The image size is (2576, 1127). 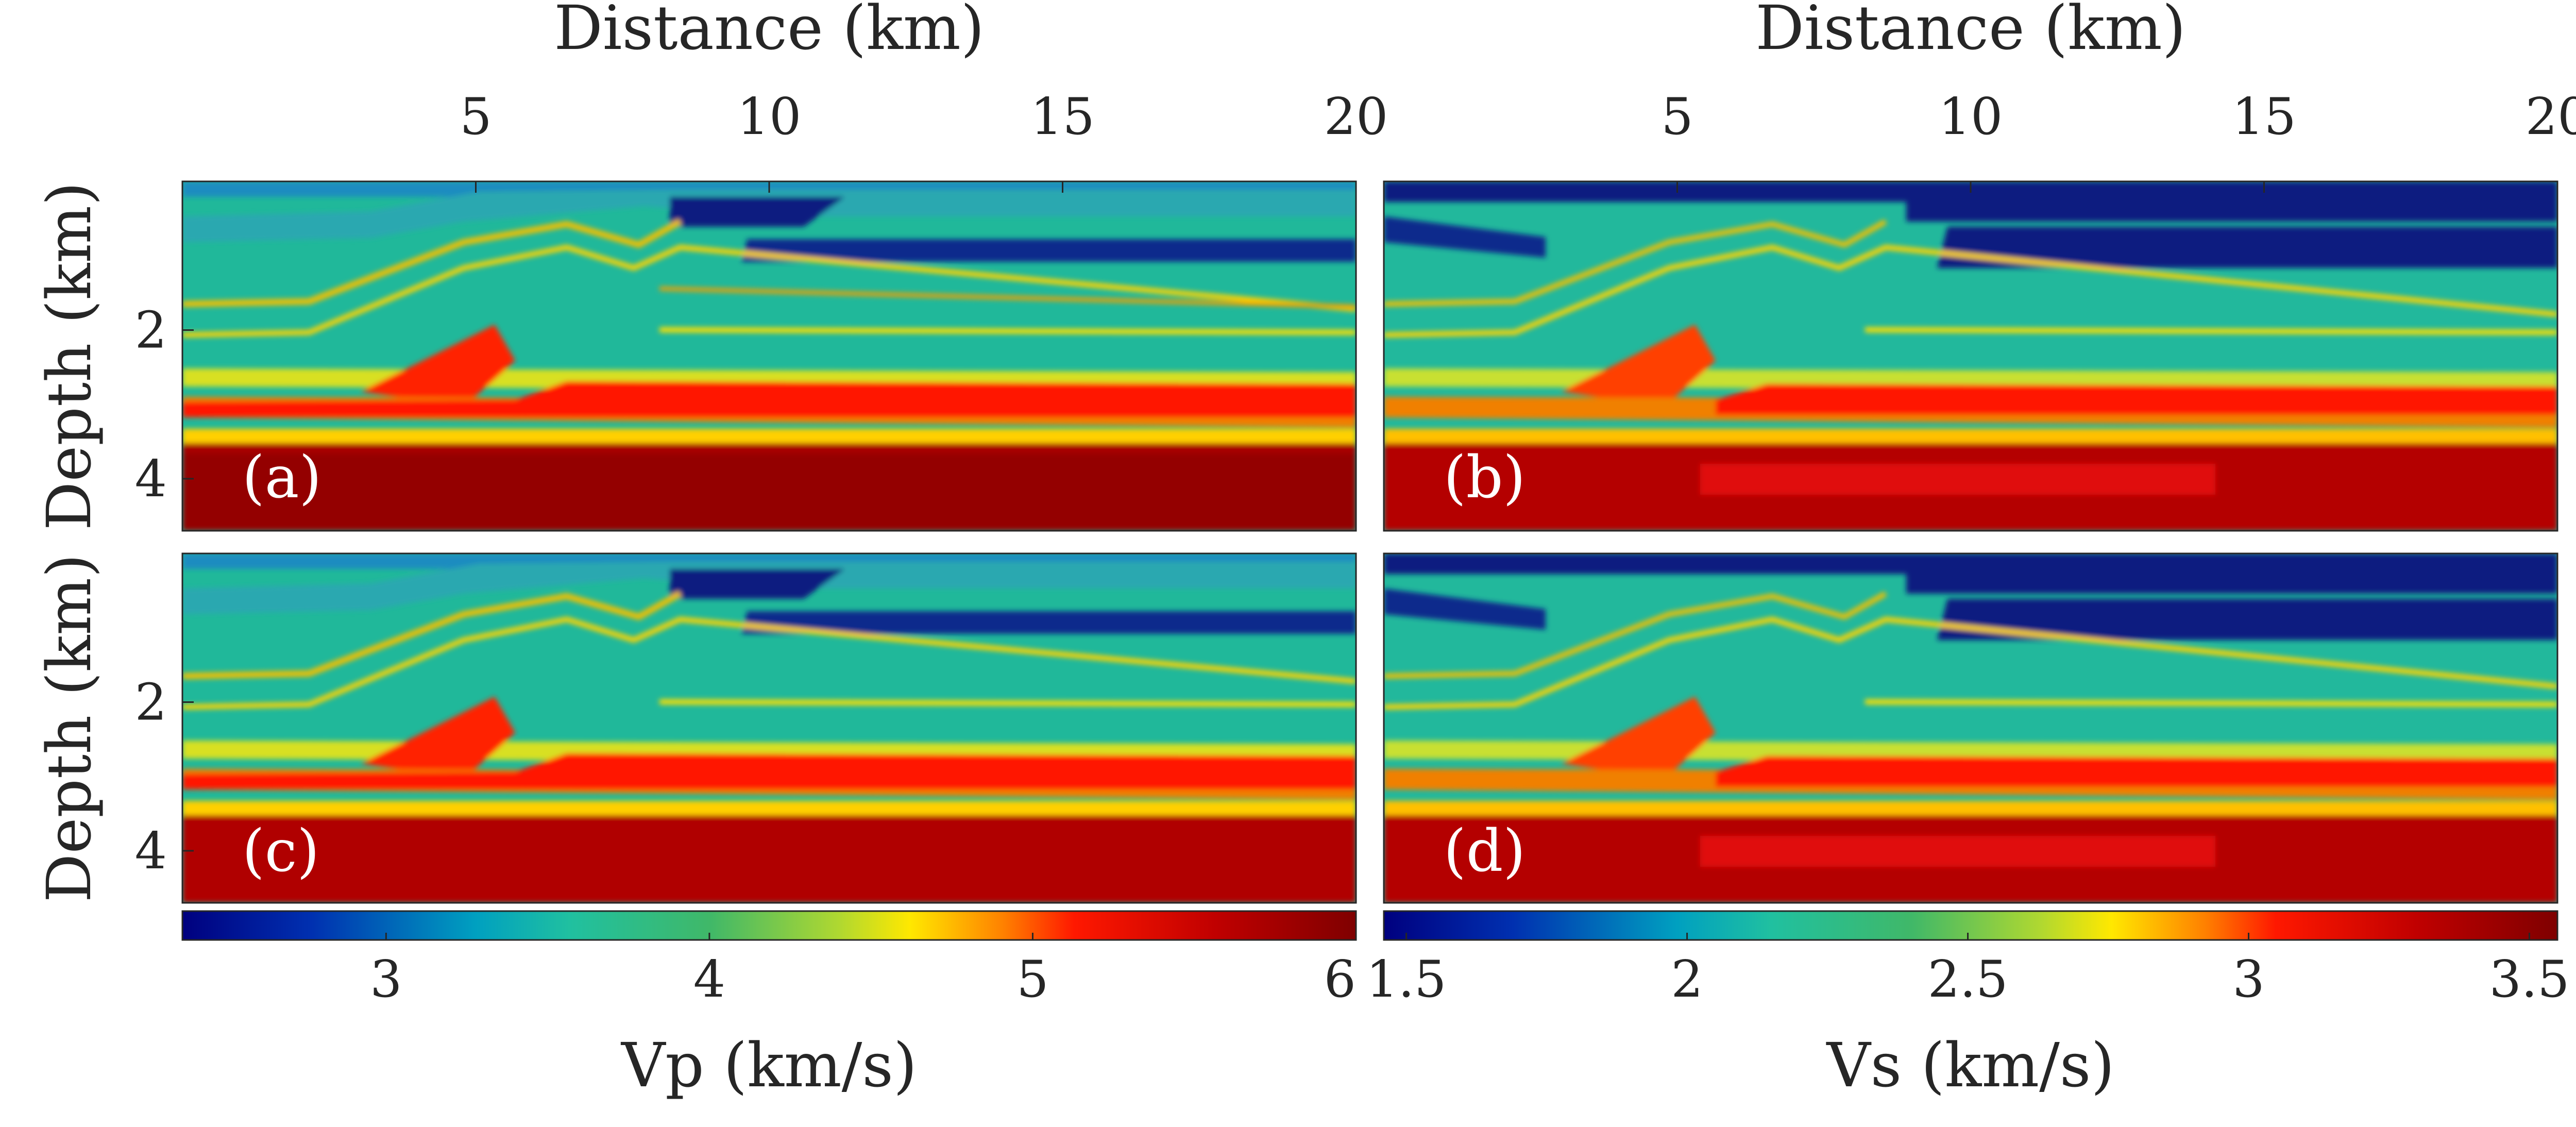 What do you see at coordinates (1470, 971) in the screenshot?
I see `colorbar-ticks: 3 4 5 6 1.5 2 2.5 3 3.5` at bounding box center [1470, 971].